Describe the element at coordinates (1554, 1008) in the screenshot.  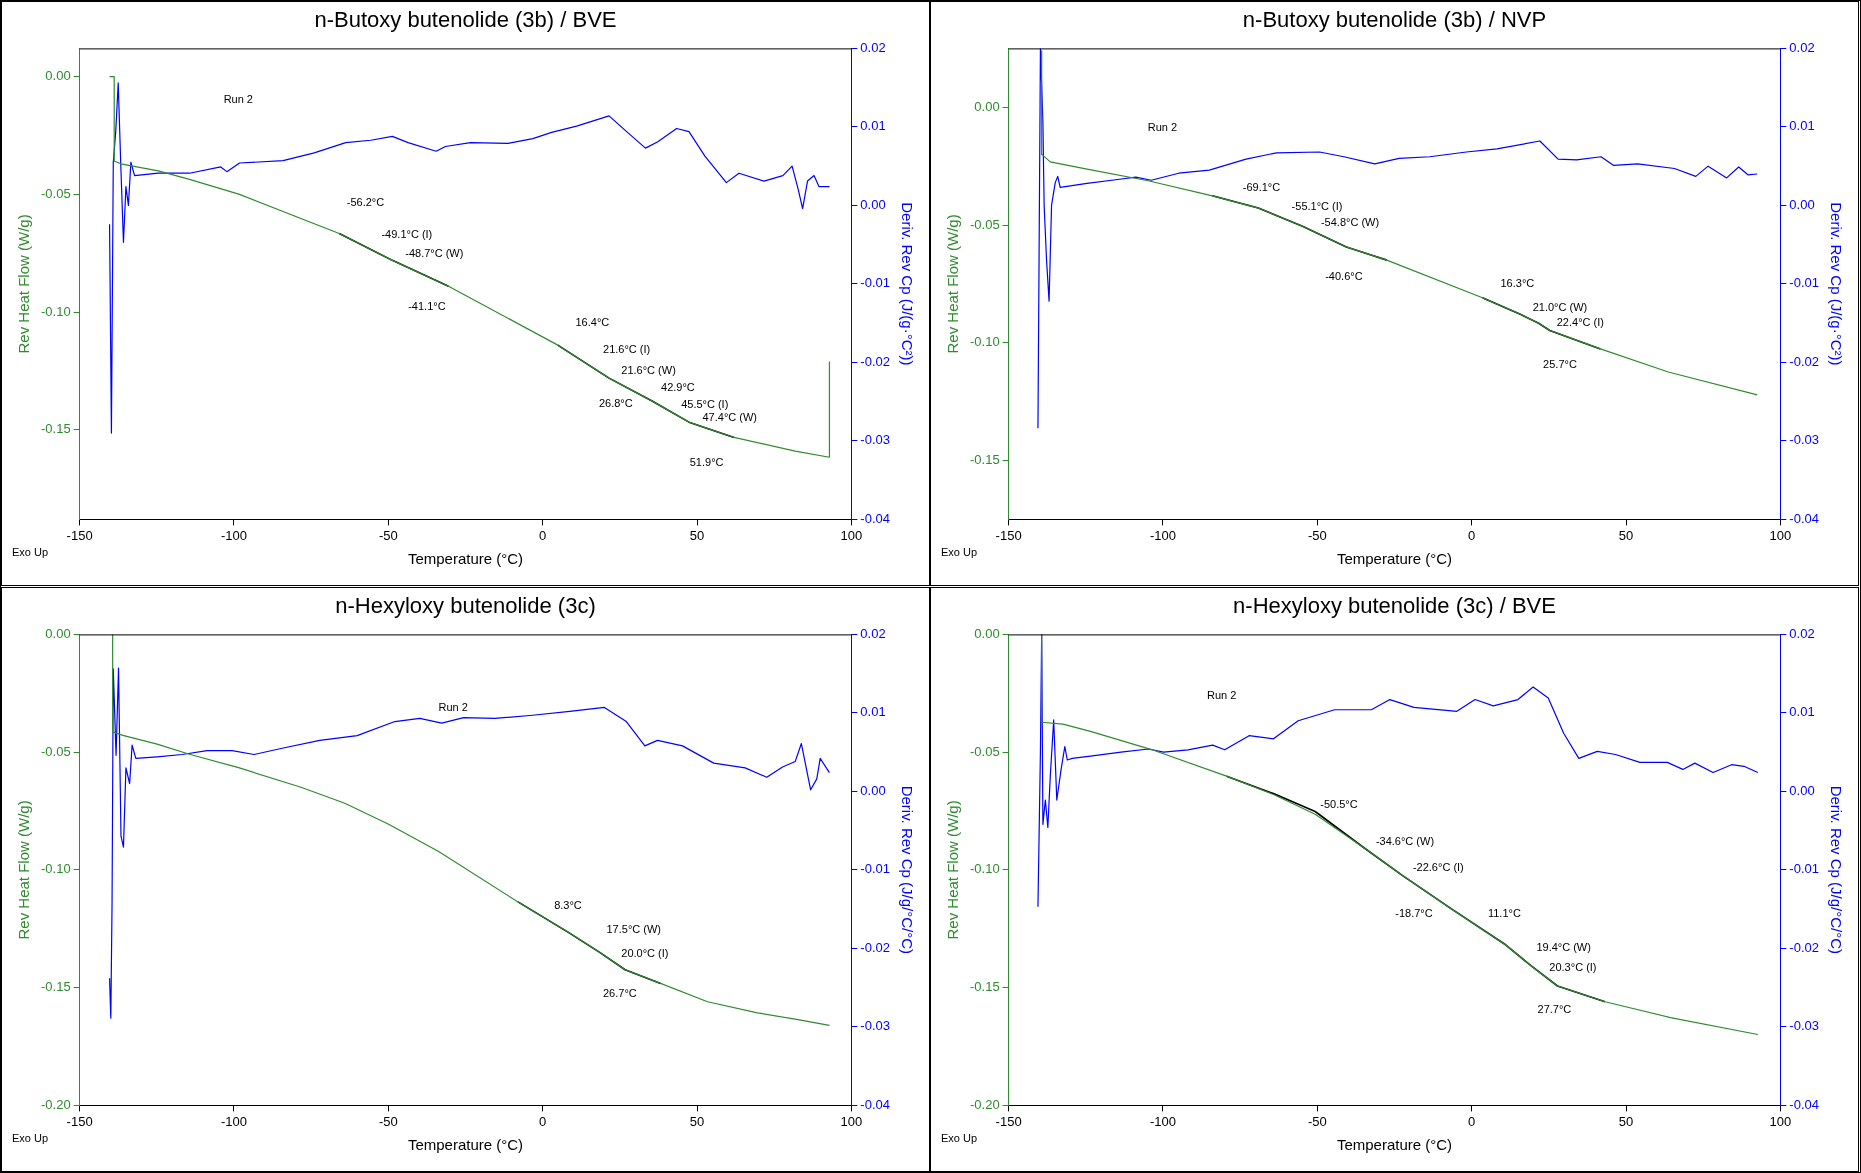
I see `annotation: 27.7°C` at that location.